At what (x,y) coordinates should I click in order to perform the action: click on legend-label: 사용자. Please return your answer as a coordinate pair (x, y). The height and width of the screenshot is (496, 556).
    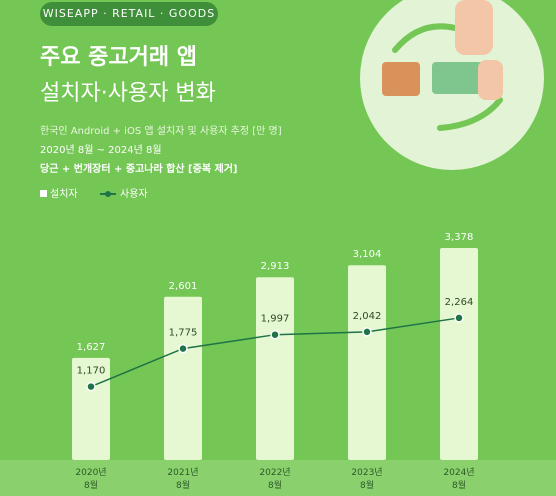
    Looking at the image, I should click on (134, 194).